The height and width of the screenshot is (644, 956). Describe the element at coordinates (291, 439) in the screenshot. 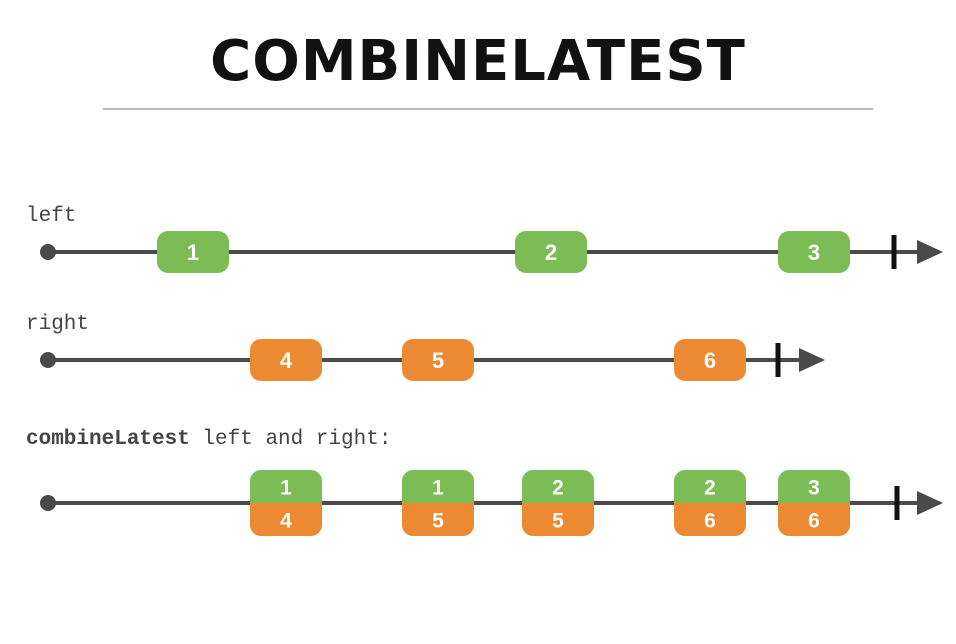

I see `combined-label-rest: left and right:` at that location.